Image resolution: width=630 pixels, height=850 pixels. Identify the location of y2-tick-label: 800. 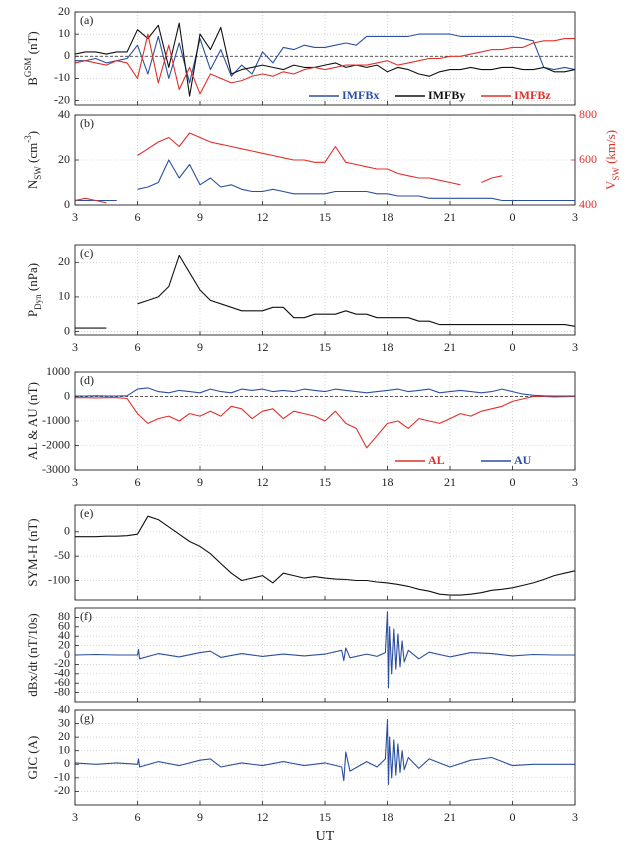
(588, 114).